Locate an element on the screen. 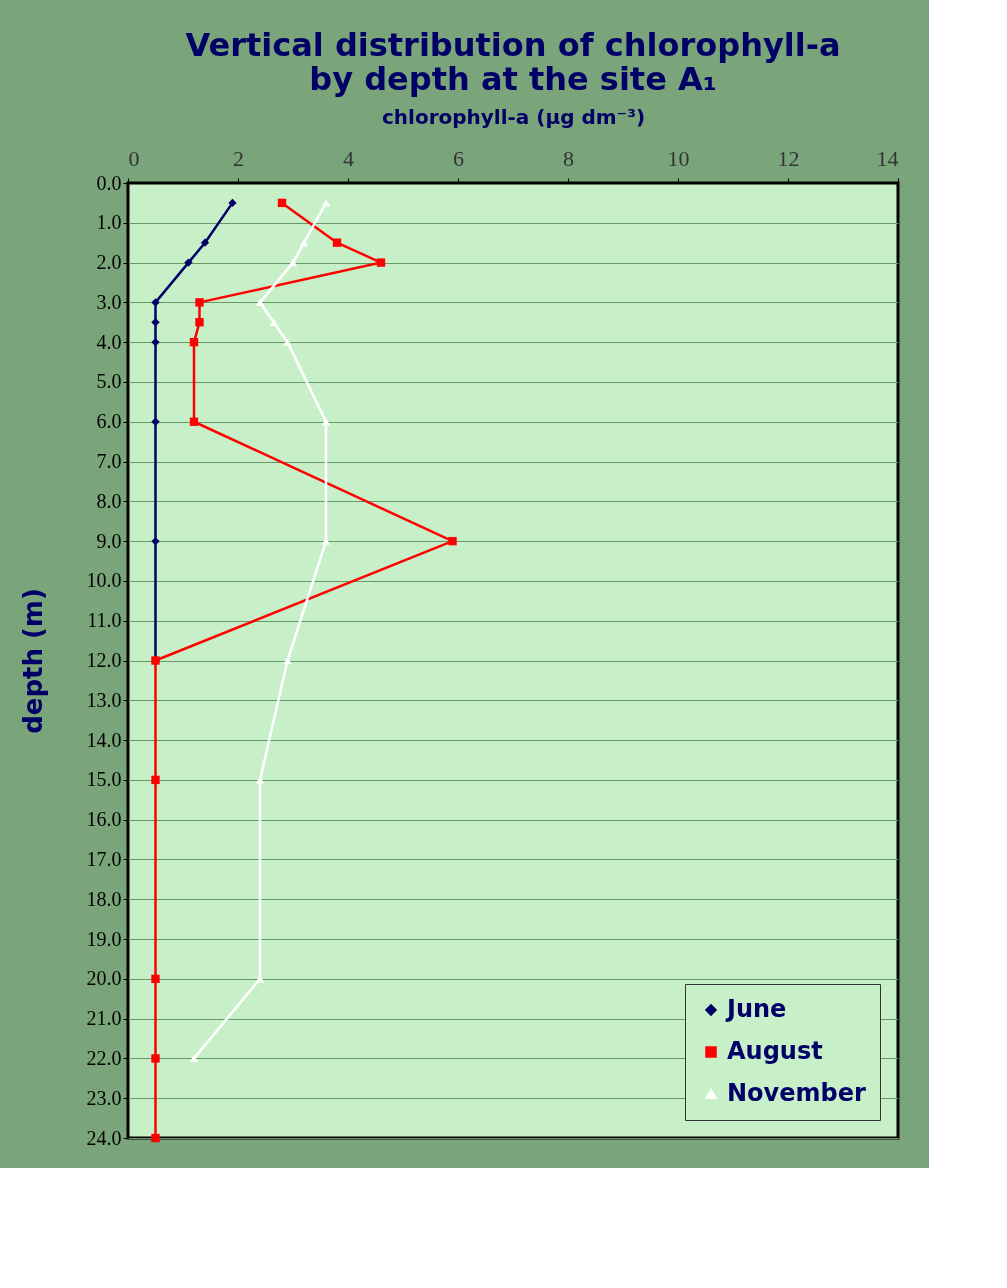 Image resolution: width=1007 pixels, height=1288 pixels. y-tick-label: 24.0 is located at coordinates (104, 1137).